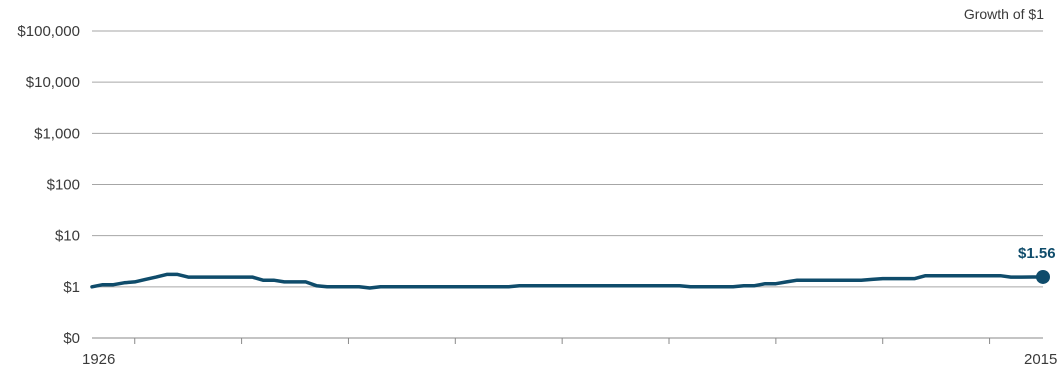 The width and height of the screenshot is (1060, 370). What do you see at coordinates (1040, 359) in the screenshot?
I see `x-tick-label-end: 2015` at bounding box center [1040, 359].